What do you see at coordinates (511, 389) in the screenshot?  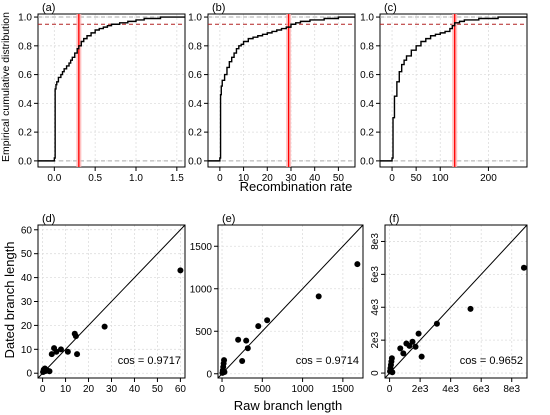 I see `xtick-label-f-4: 8e3` at bounding box center [511, 389].